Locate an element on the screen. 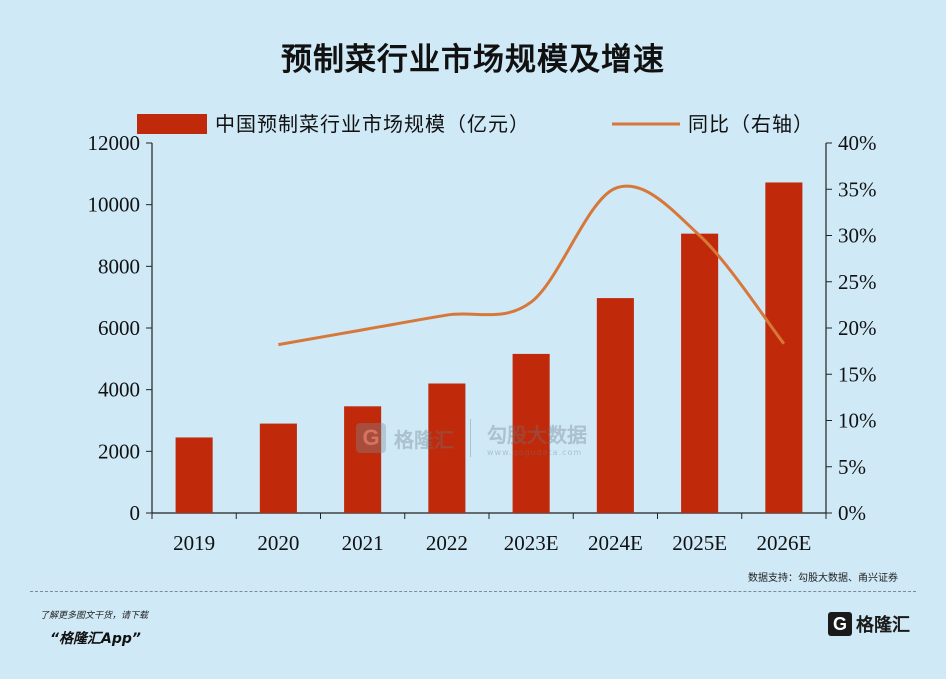  chart-title: 预制菜行业市场规模及增速 is located at coordinates (473, 60).